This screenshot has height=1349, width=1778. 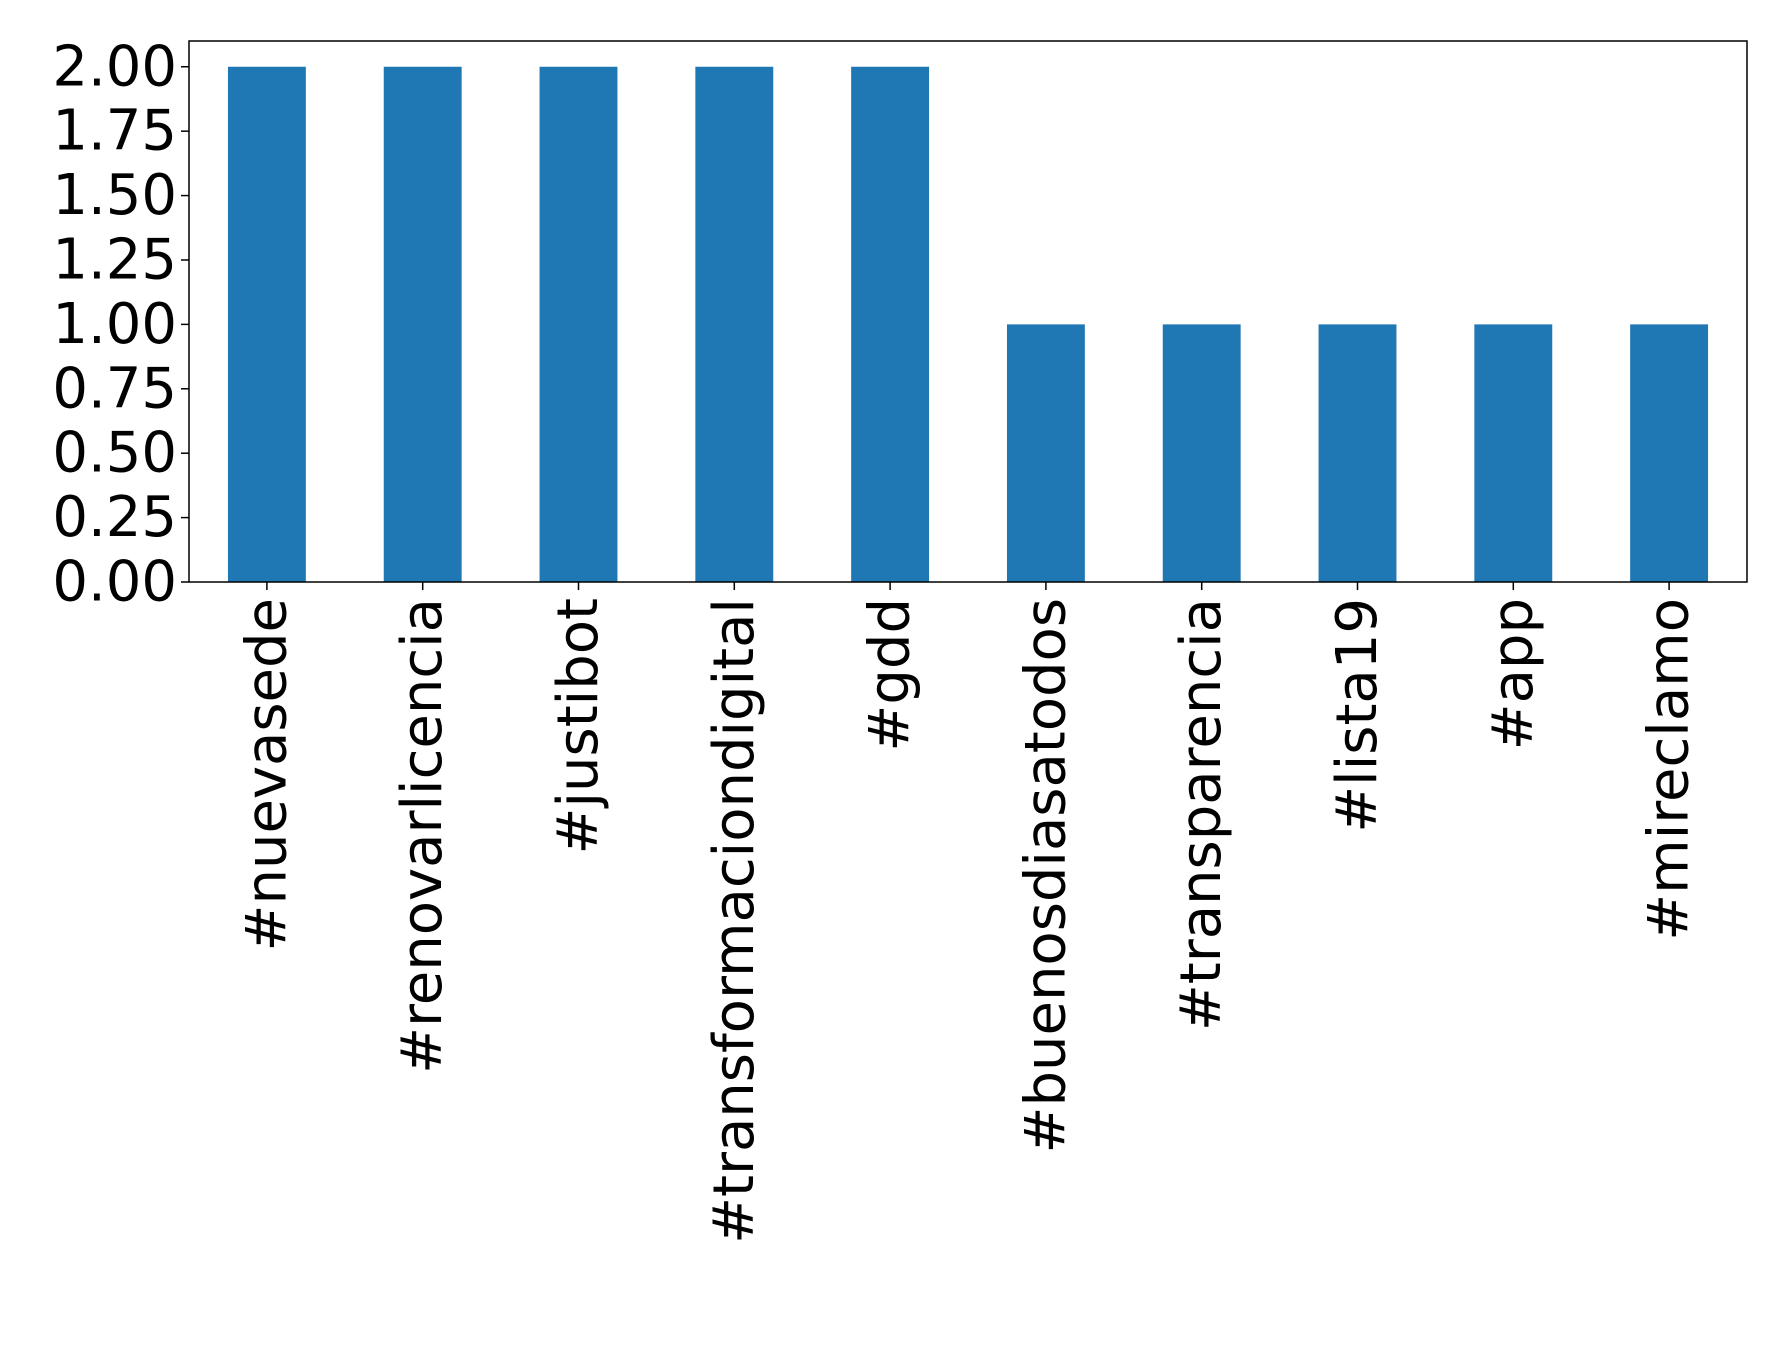 What do you see at coordinates (266, 774) in the screenshot?
I see `x-tick-label: #nuevasede` at bounding box center [266, 774].